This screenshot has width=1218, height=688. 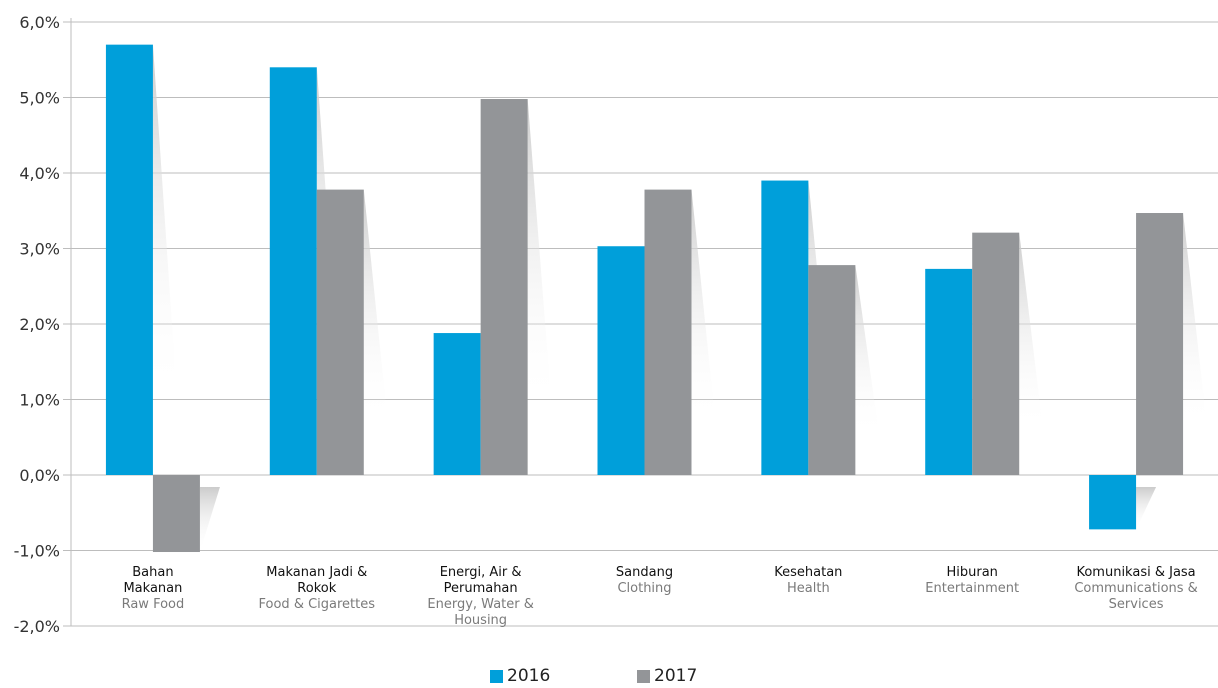 I want to click on category-label-main: Bahan, so click(x=152, y=572).